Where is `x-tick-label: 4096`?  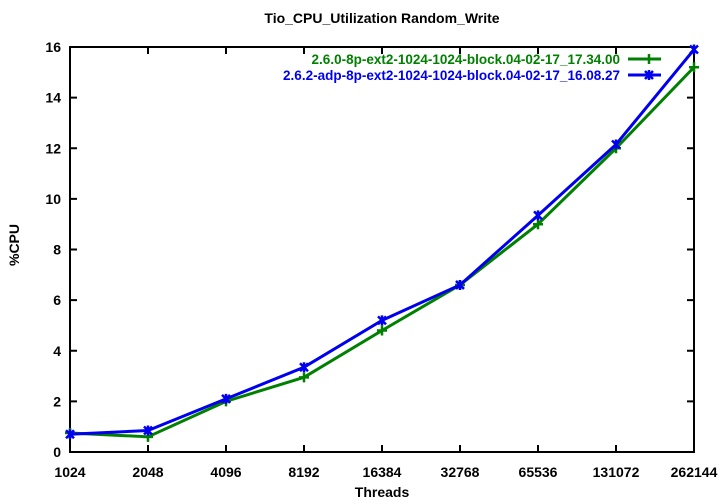
x-tick-label: 4096 is located at coordinates (225, 472).